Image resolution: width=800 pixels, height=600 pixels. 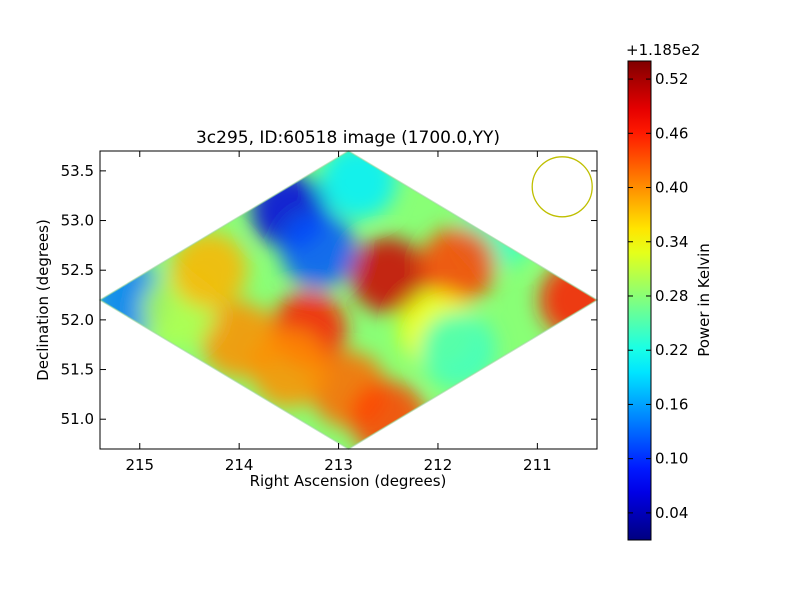 I want to click on y-tick-label: 52.0, so click(x=77, y=320).